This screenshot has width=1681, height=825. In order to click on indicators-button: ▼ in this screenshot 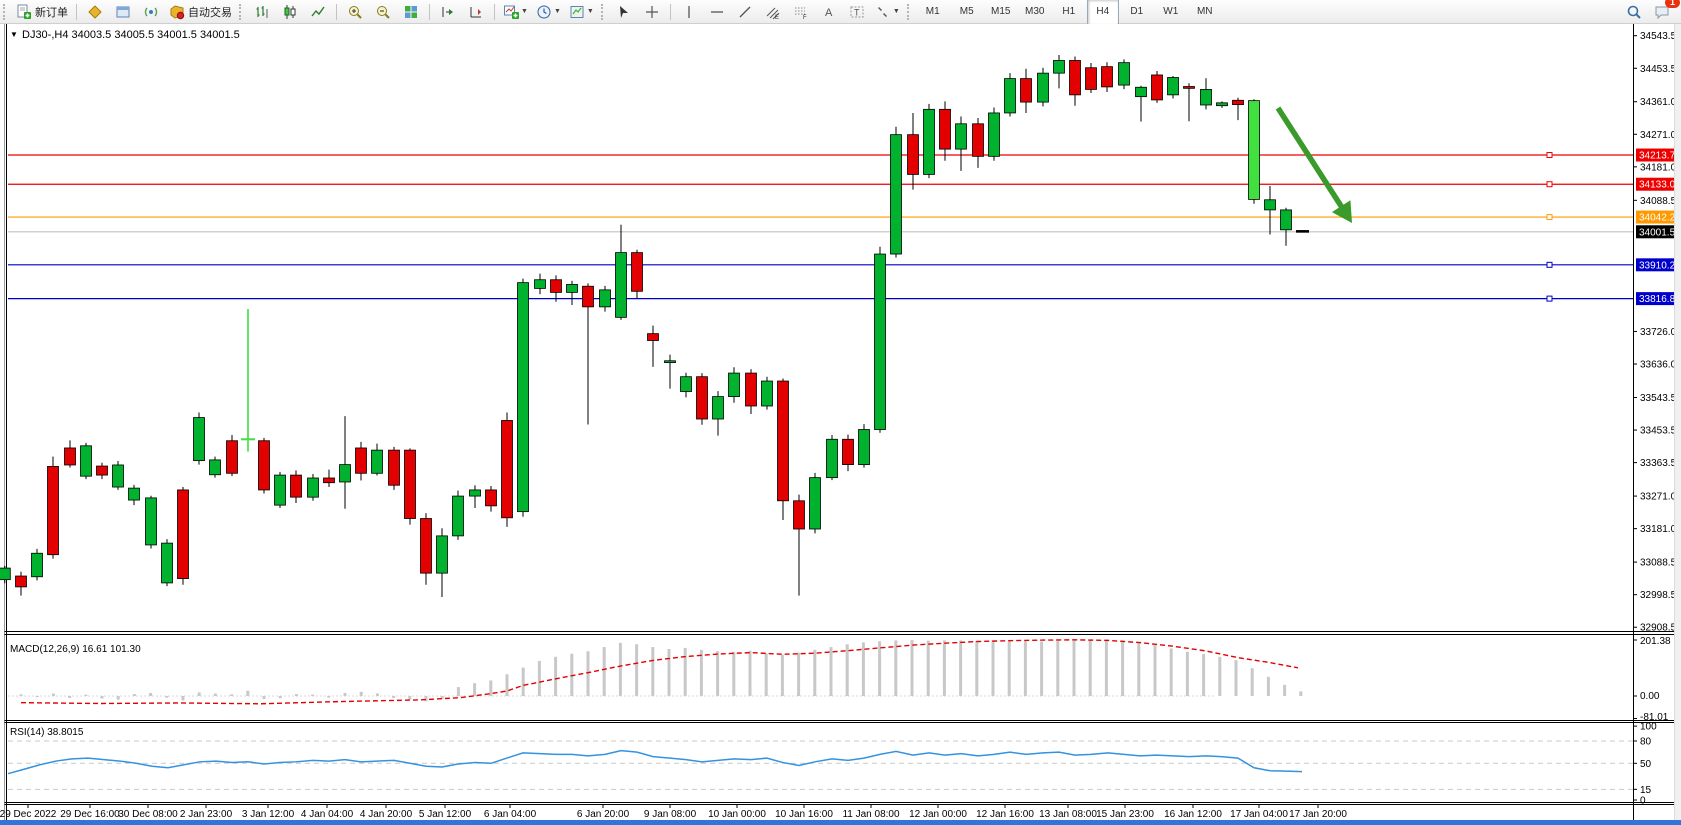, I will do `click(515, 12)`.